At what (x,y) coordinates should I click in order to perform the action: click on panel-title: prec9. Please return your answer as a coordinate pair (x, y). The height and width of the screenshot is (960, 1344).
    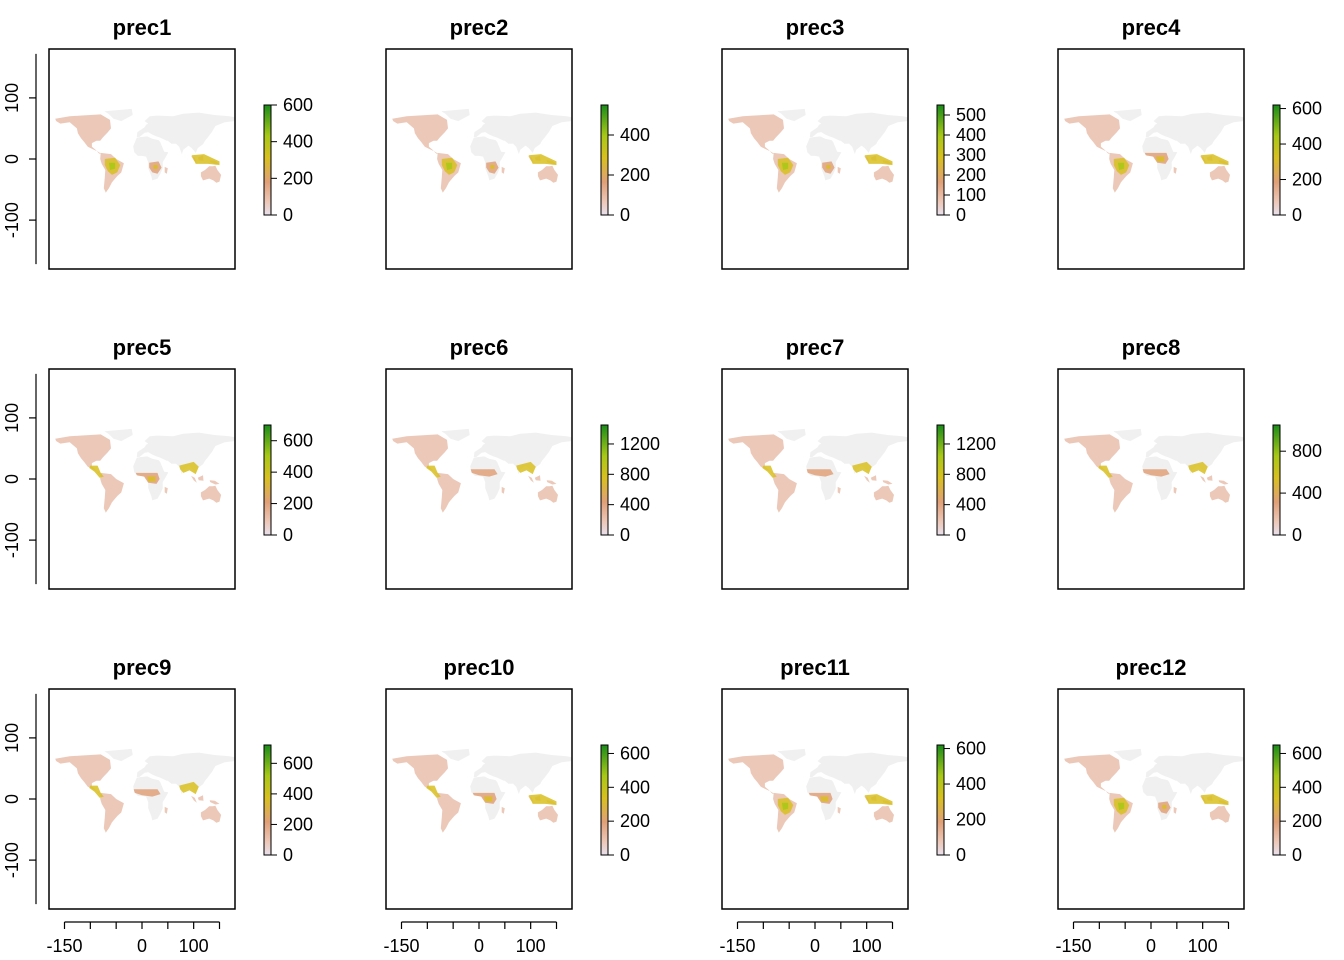
    Looking at the image, I should click on (142, 667).